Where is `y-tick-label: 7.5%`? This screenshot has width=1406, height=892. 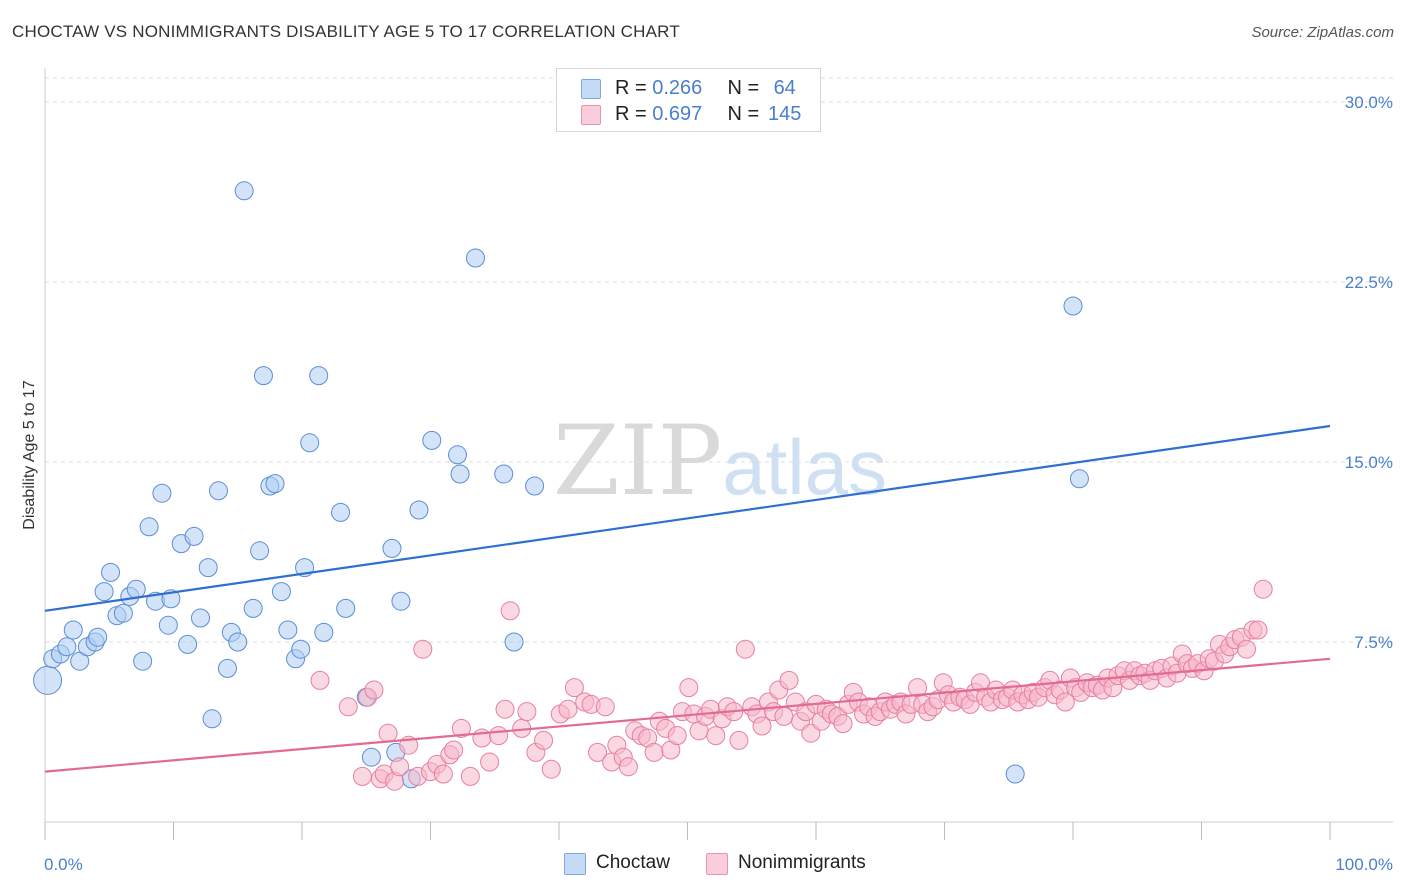 y-tick-label: 7.5% is located at coordinates (1373, 642).